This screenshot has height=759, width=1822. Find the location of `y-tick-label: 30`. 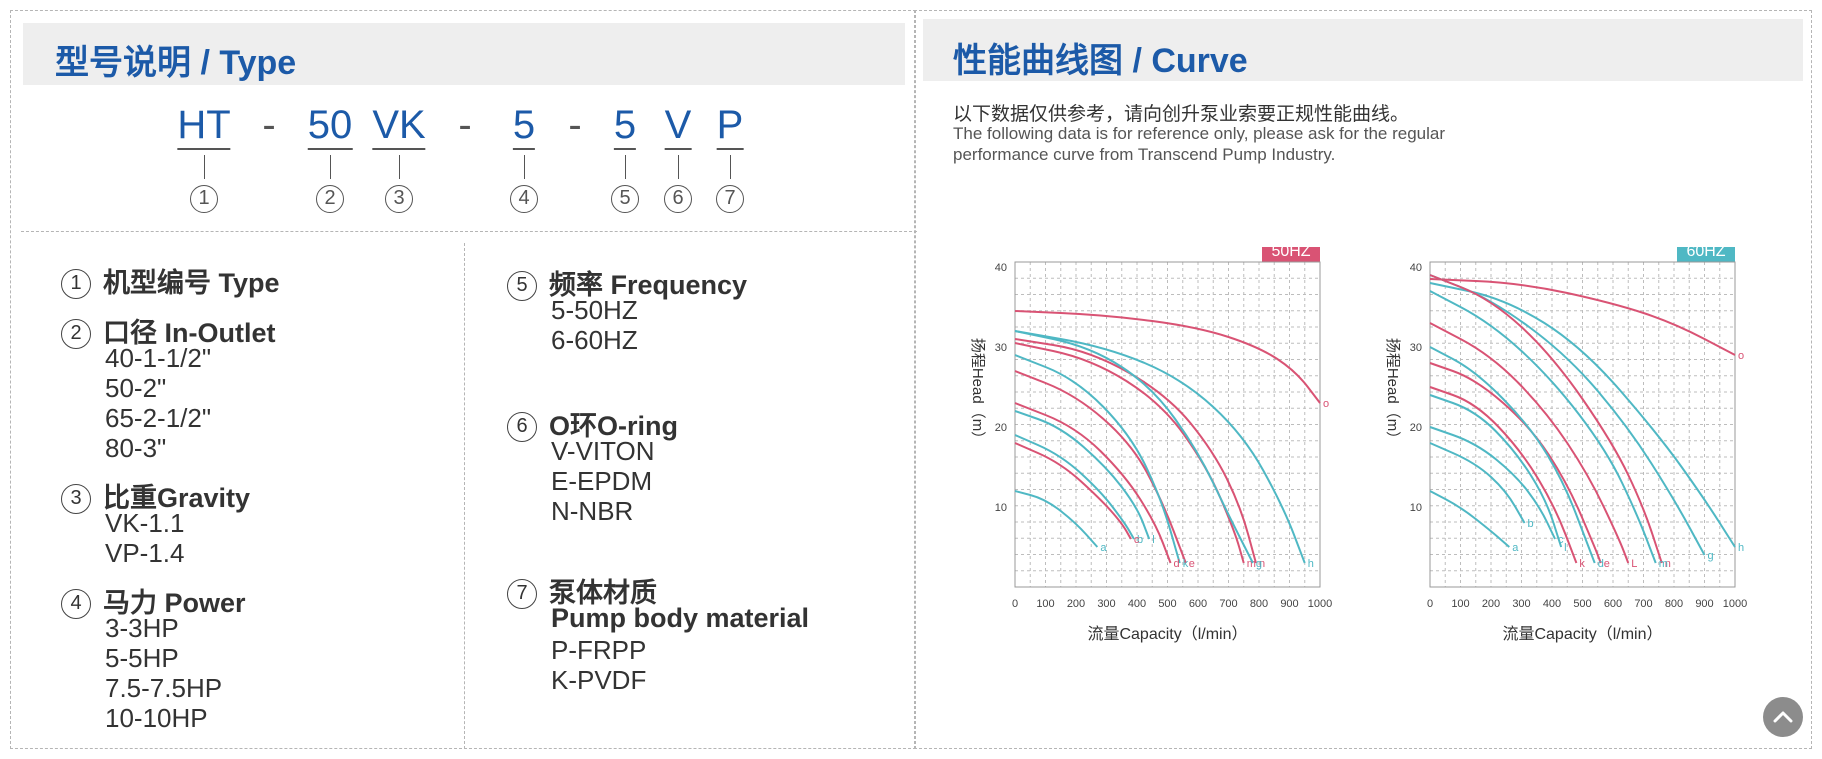

y-tick-label: 30 is located at coordinates (1001, 348).